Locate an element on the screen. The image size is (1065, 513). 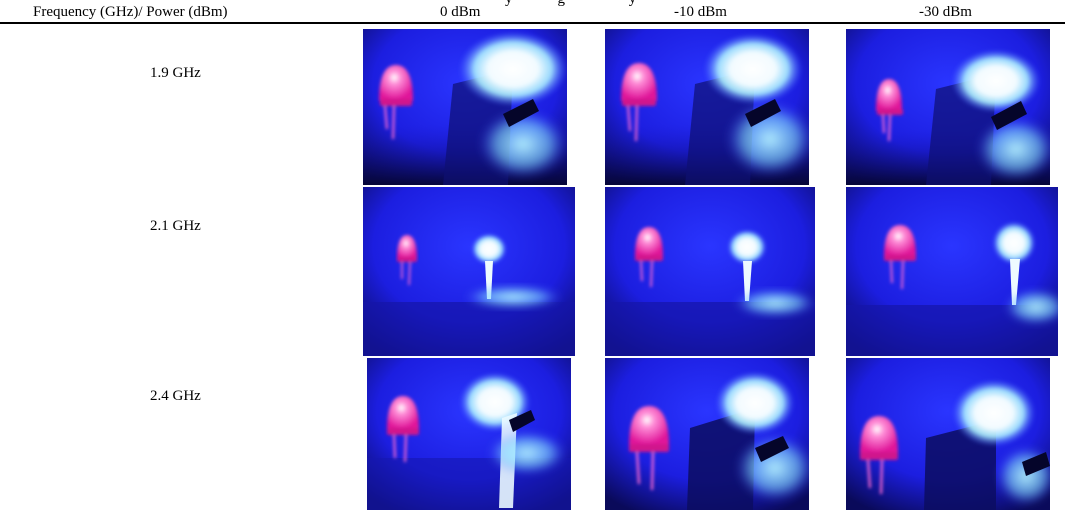
header-frequency-power: Frequency (GHz)/ Power (dBm) is located at coordinates (130, 12).